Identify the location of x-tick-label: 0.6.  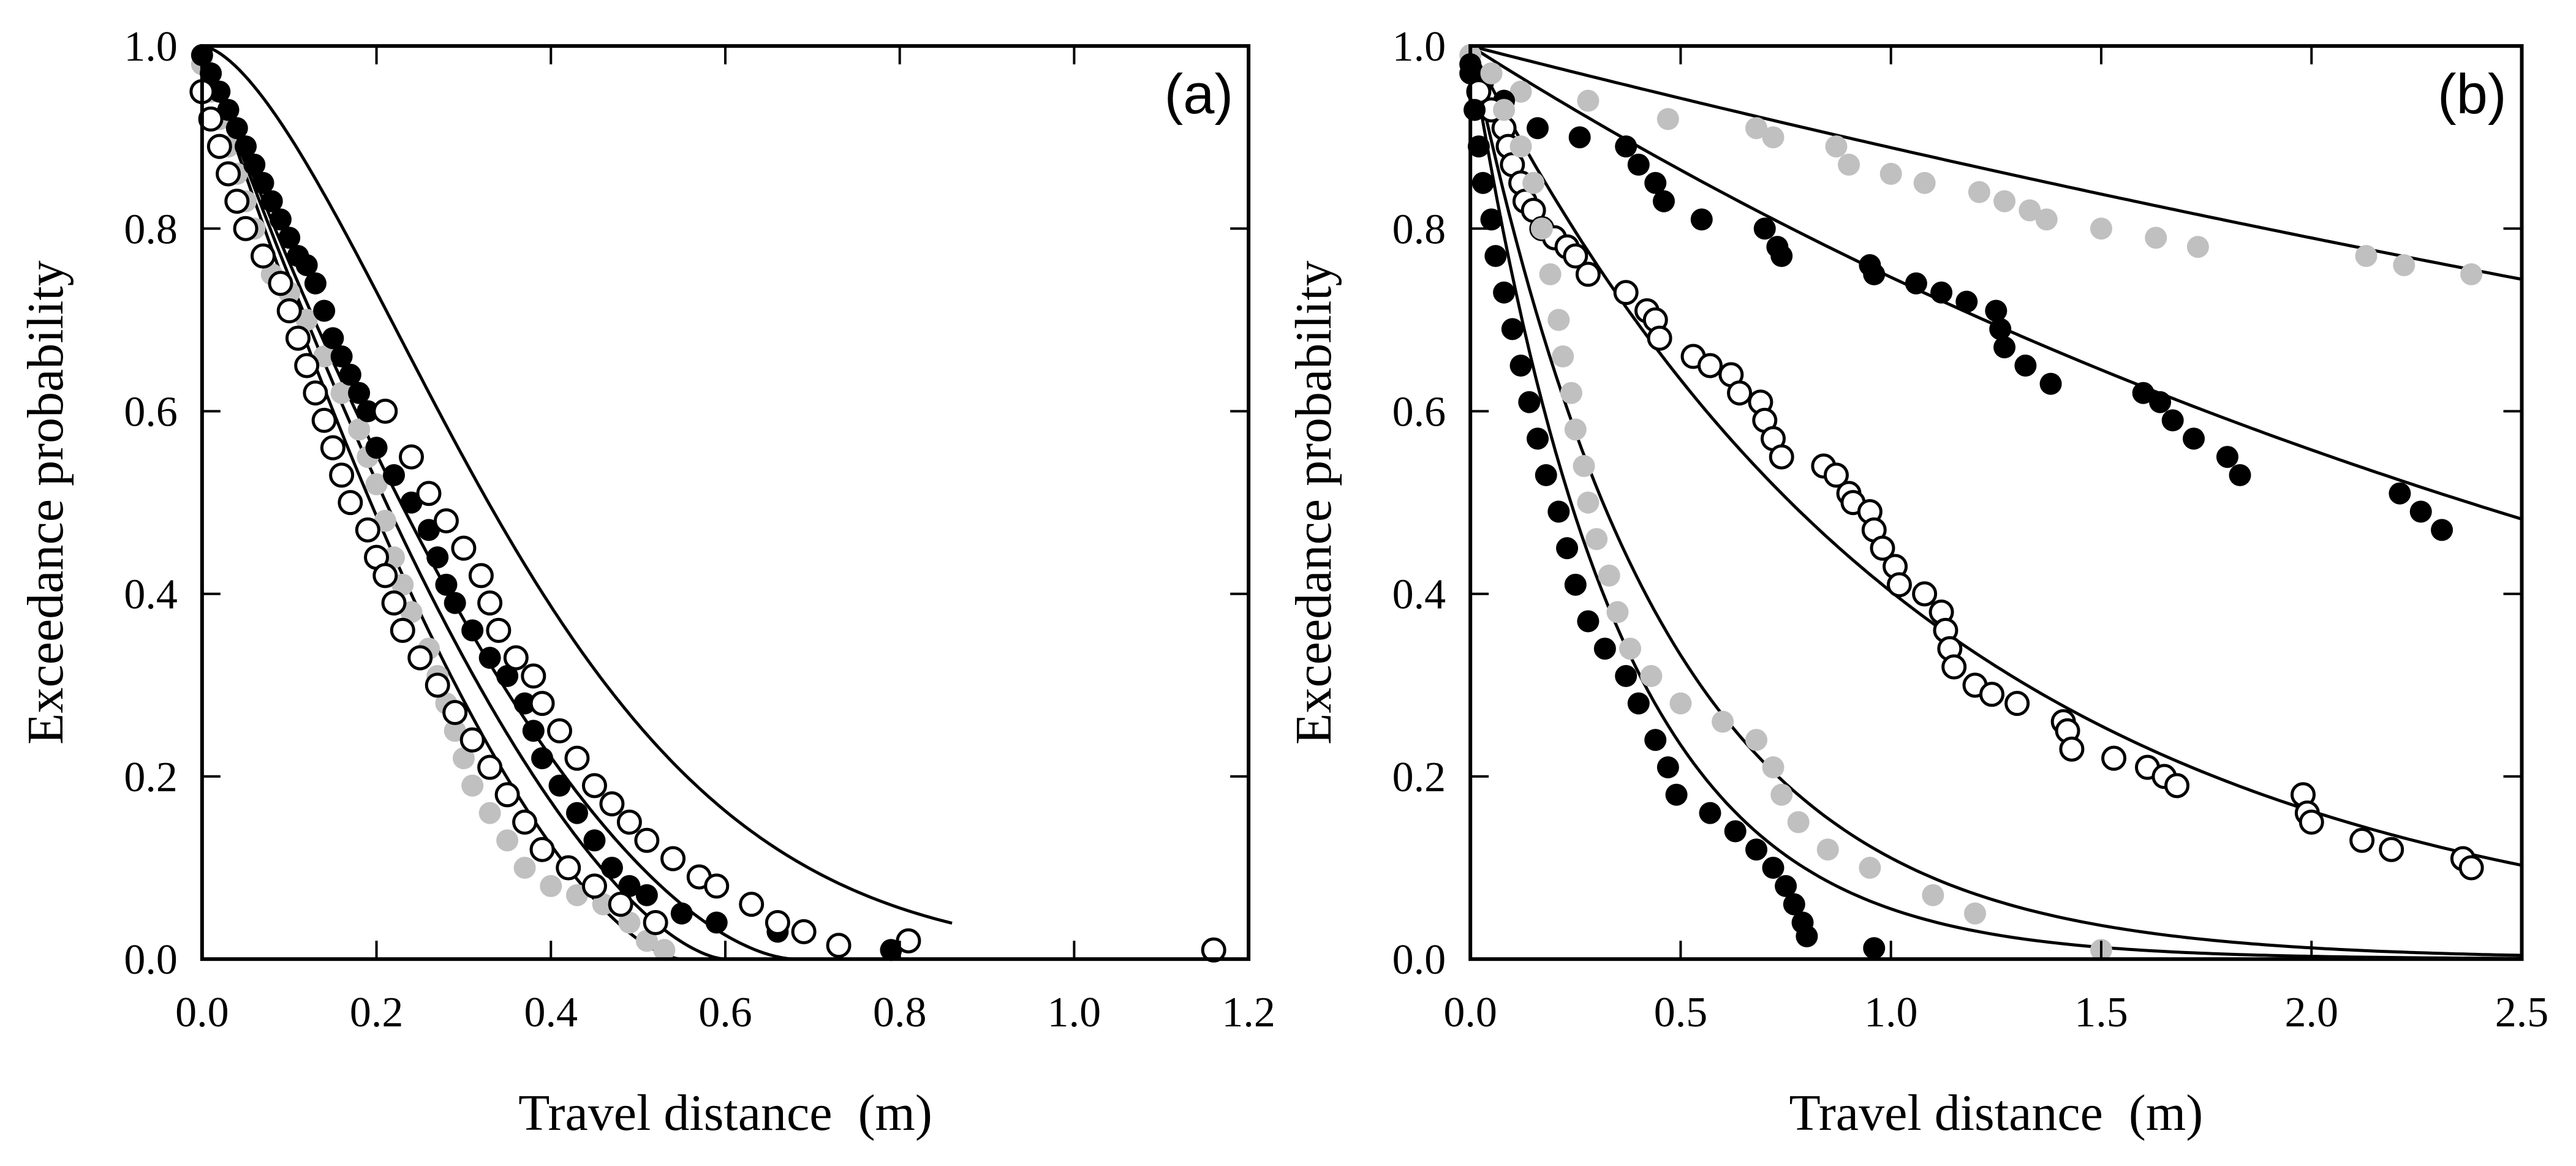
(725, 1013).